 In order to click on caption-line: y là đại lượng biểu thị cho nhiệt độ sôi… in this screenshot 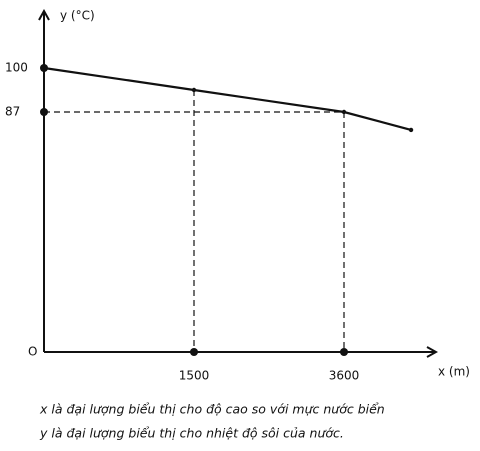, I will do `click(191, 433)`.